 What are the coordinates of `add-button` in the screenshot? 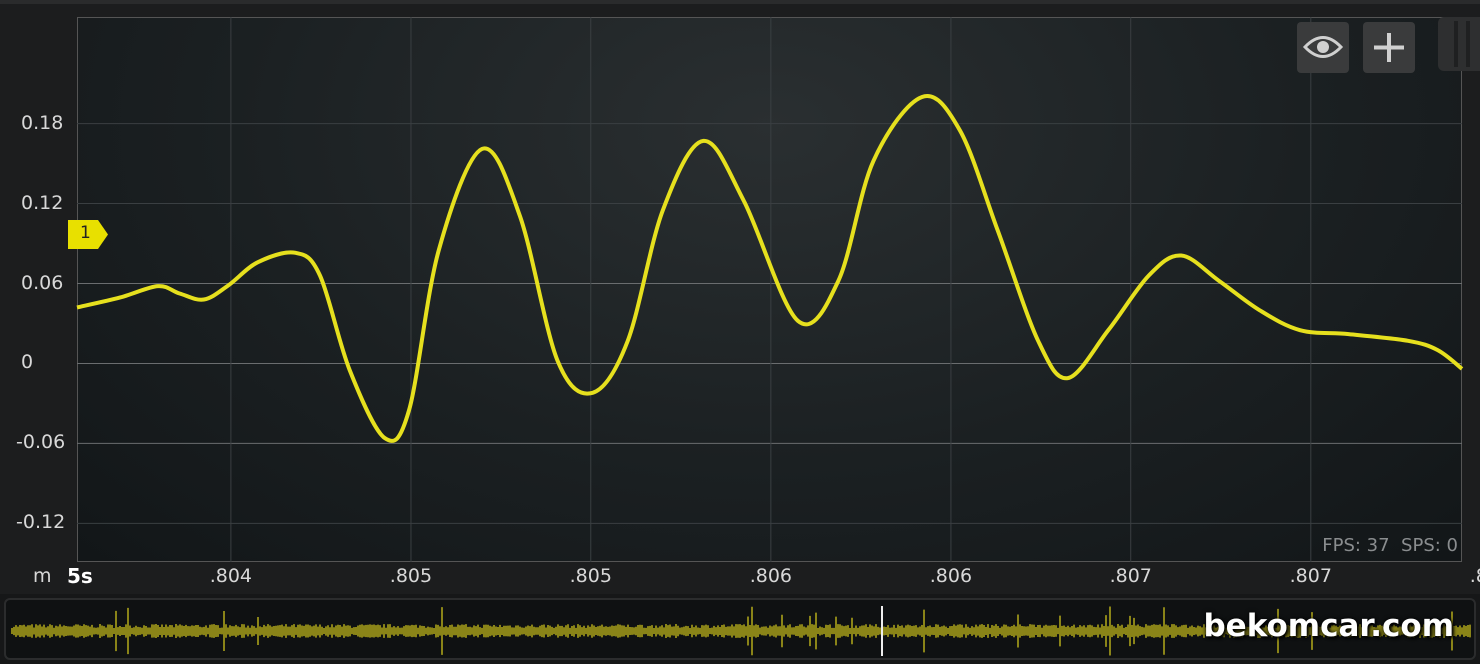 It's located at (1389, 47).